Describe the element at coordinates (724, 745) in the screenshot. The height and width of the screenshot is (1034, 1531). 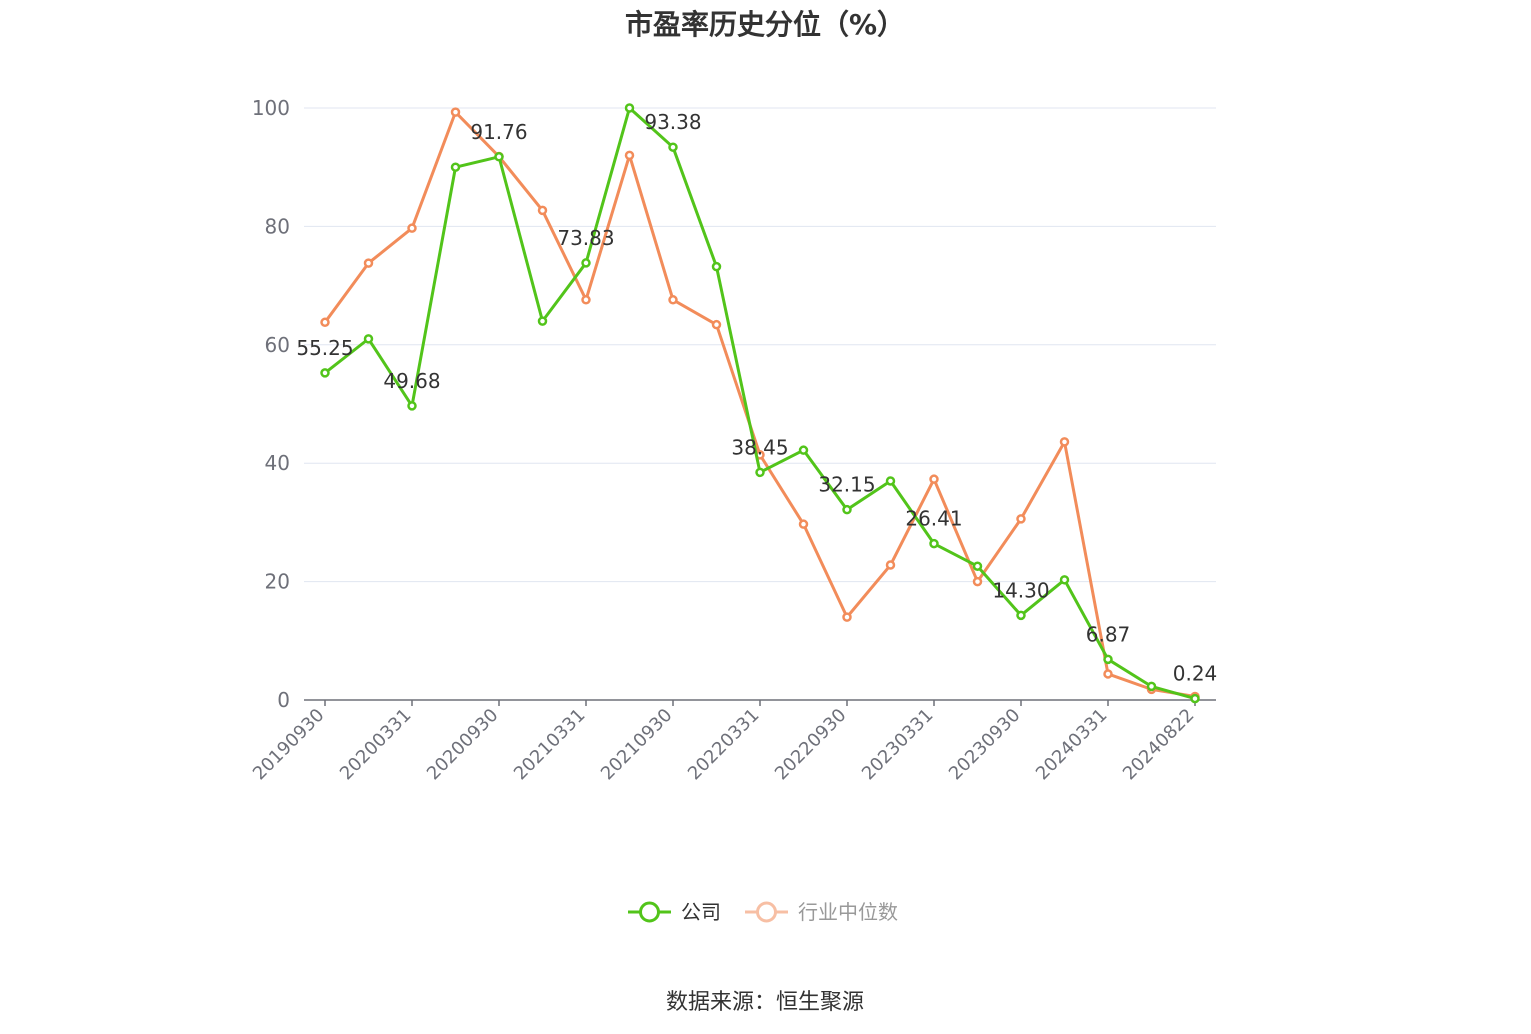
I see `x-tick-label: 20220331` at that location.